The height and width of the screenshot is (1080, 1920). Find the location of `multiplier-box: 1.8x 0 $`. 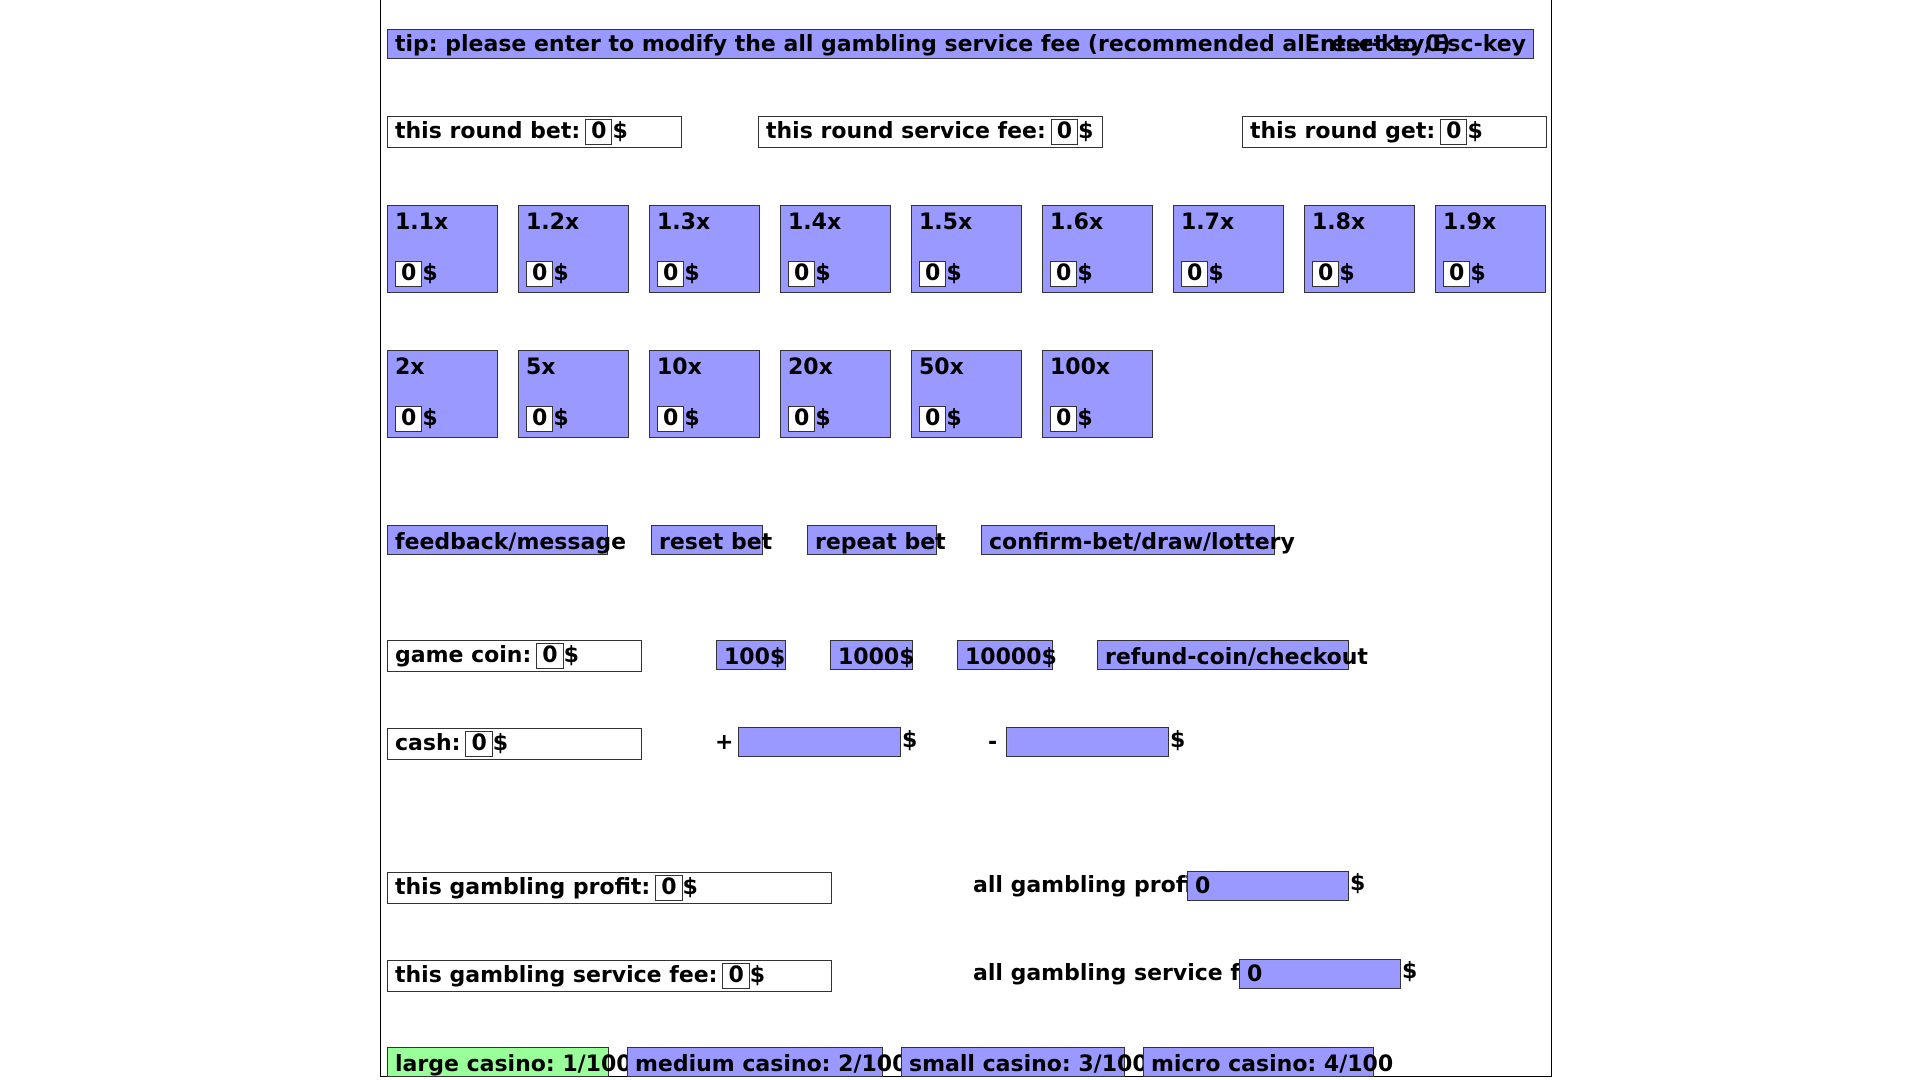

multiplier-box: 1.8x 0 $ is located at coordinates (1359, 249).